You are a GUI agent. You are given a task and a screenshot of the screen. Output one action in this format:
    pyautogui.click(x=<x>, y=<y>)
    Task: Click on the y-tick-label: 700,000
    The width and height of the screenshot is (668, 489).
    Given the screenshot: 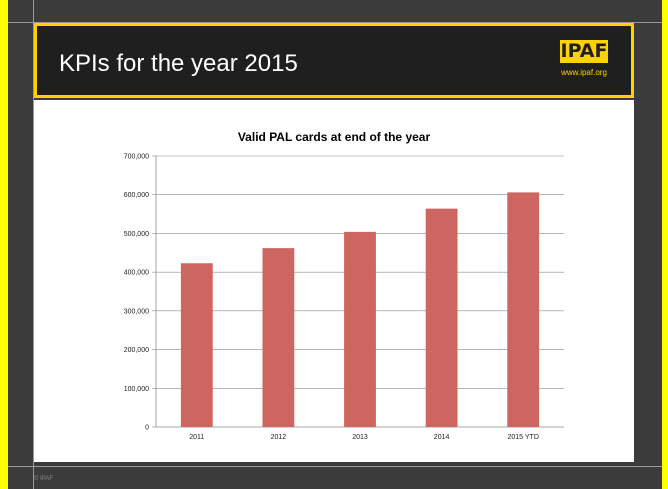 What is the action you would take?
    pyautogui.click(x=136, y=157)
    